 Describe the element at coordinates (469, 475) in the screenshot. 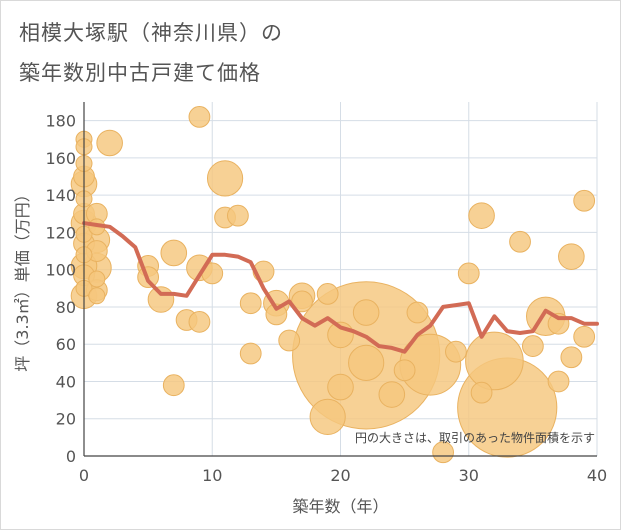

I see `x-tick-label: 30` at that location.